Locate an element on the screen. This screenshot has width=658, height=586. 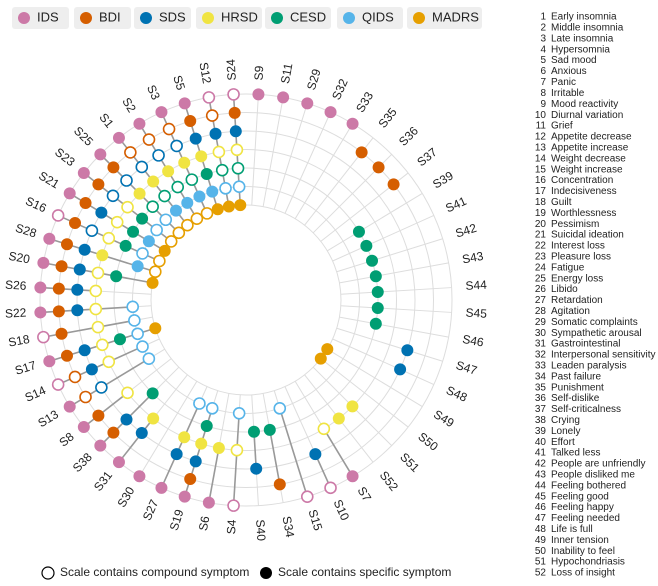
spoke-label: S9 is located at coordinates (258, 73).